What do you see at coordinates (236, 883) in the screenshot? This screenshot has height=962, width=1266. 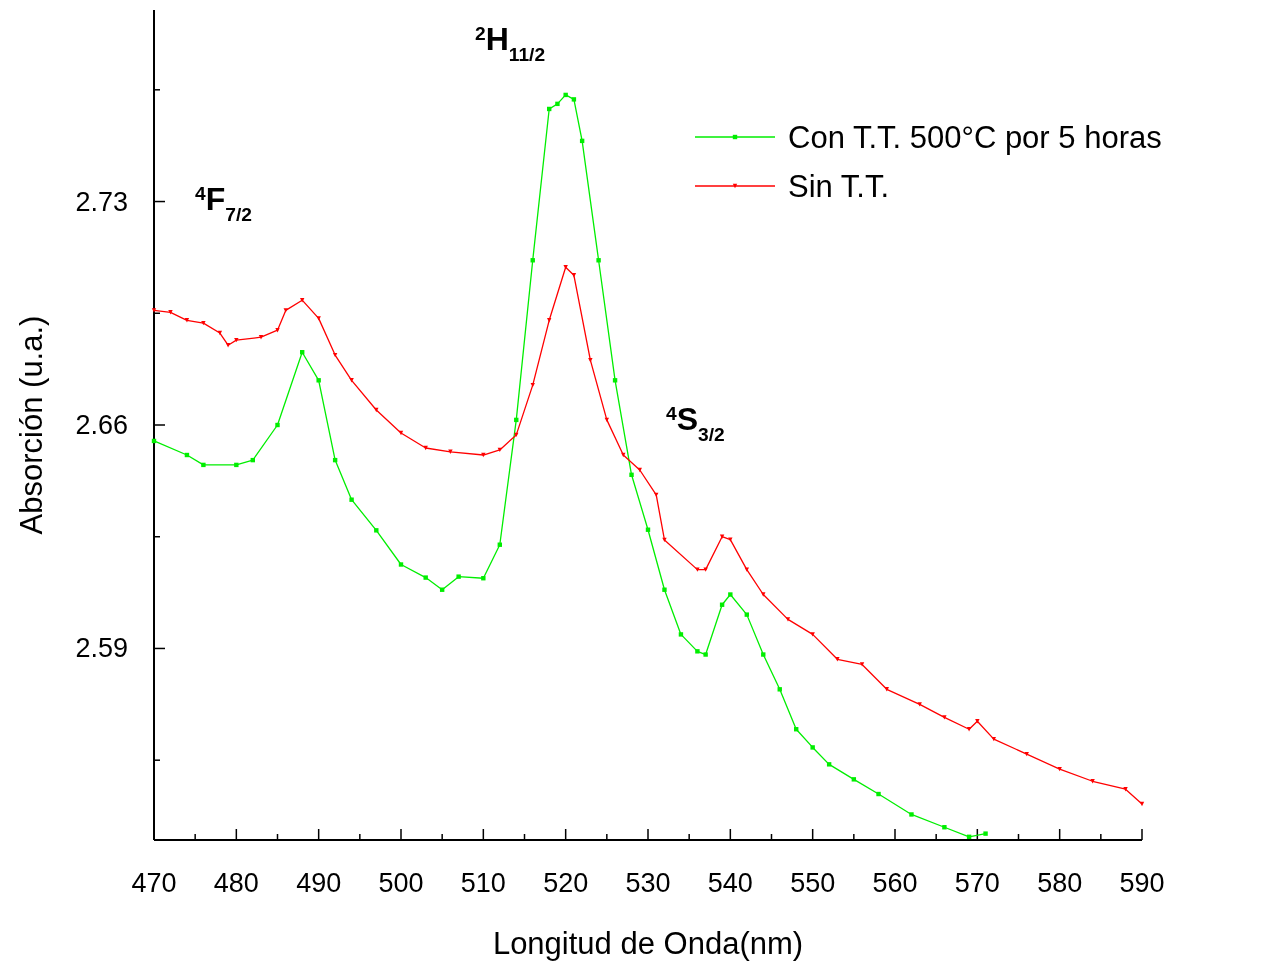 I see `x-tick-label: 480` at bounding box center [236, 883].